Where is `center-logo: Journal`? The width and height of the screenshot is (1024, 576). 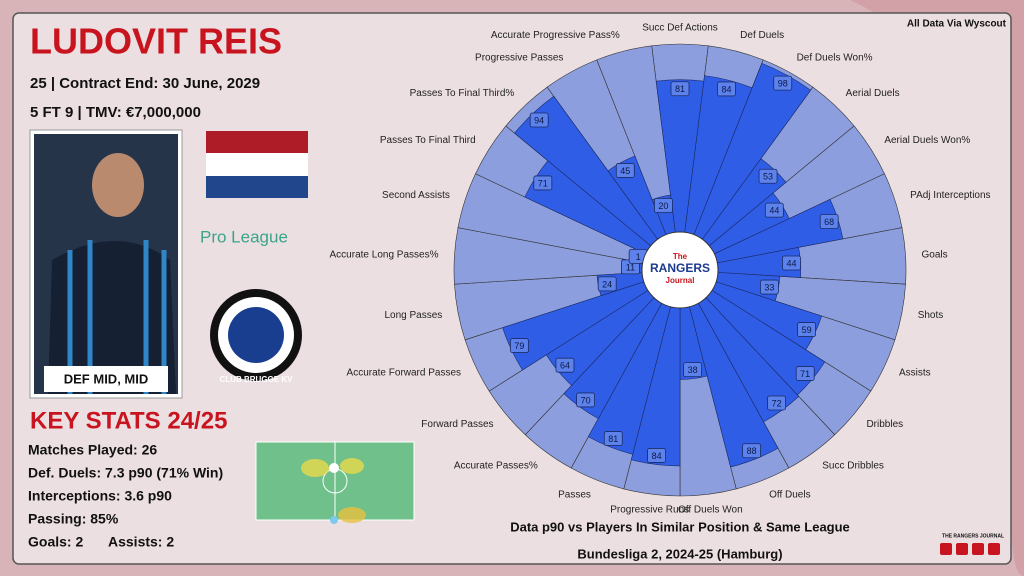
center-logo: Journal is located at coordinates (680, 280).